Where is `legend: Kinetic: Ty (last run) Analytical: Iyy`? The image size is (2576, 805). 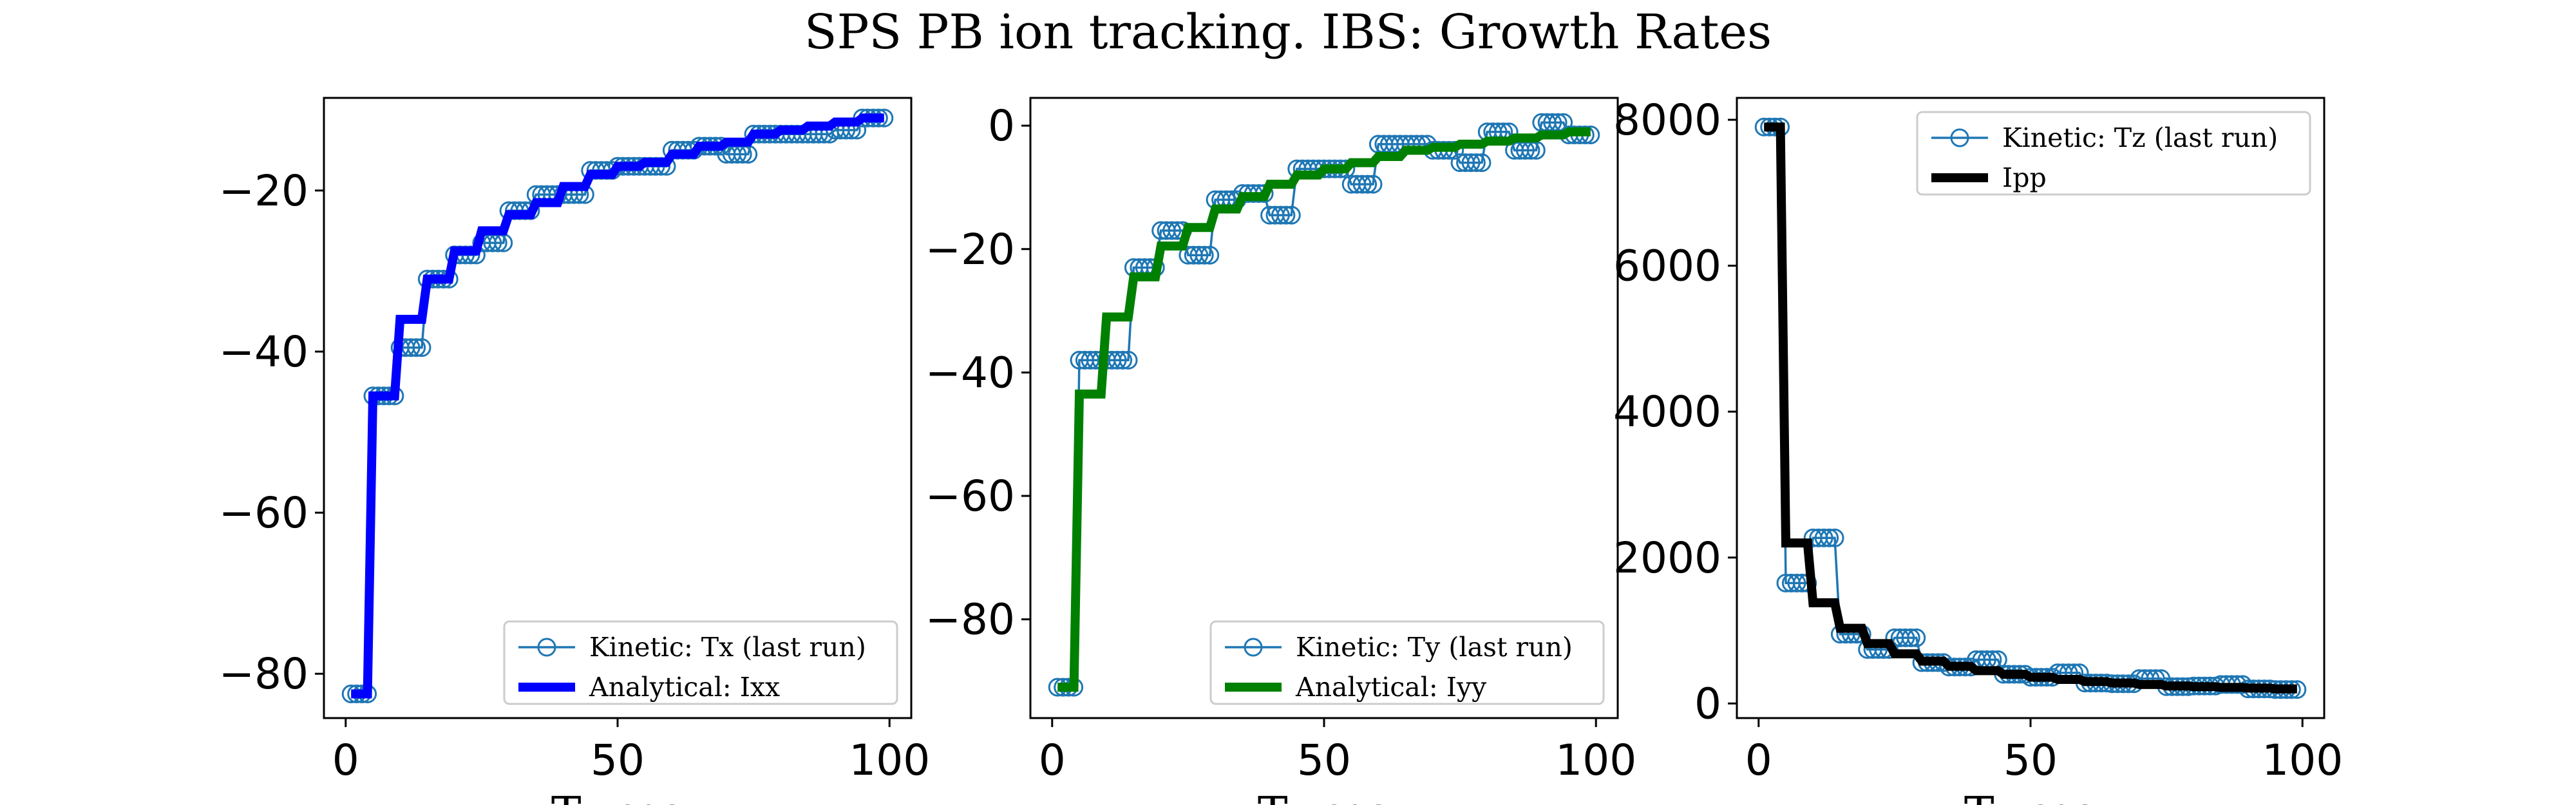 legend: Kinetic: Ty (last run) Analytical: Iyy is located at coordinates (1407, 662).